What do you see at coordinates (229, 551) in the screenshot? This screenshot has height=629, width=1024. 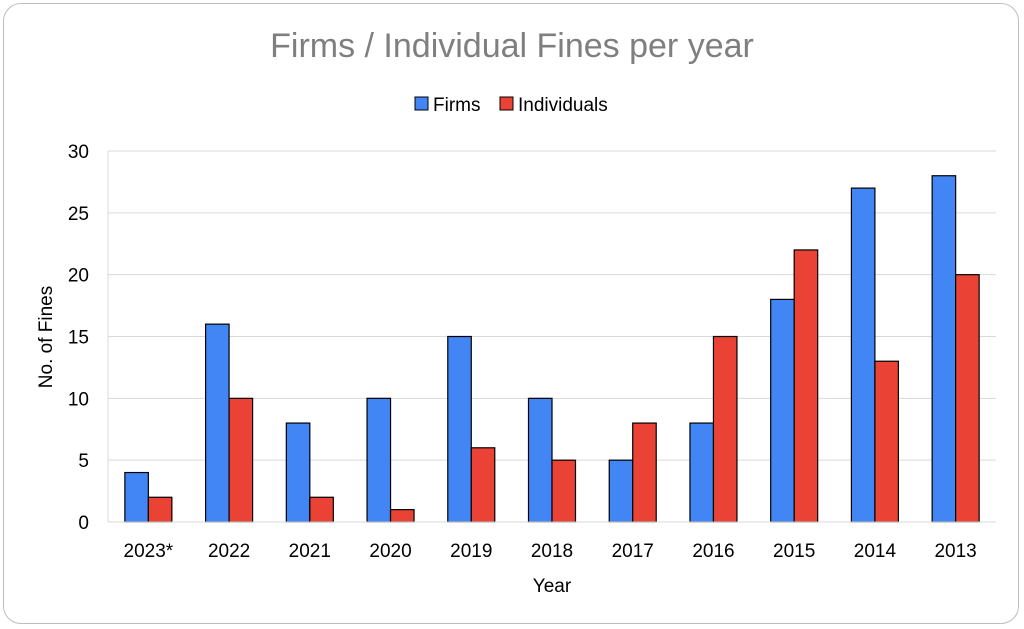 I see `x-tick-label: 2022` at bounding box center [229, 551].